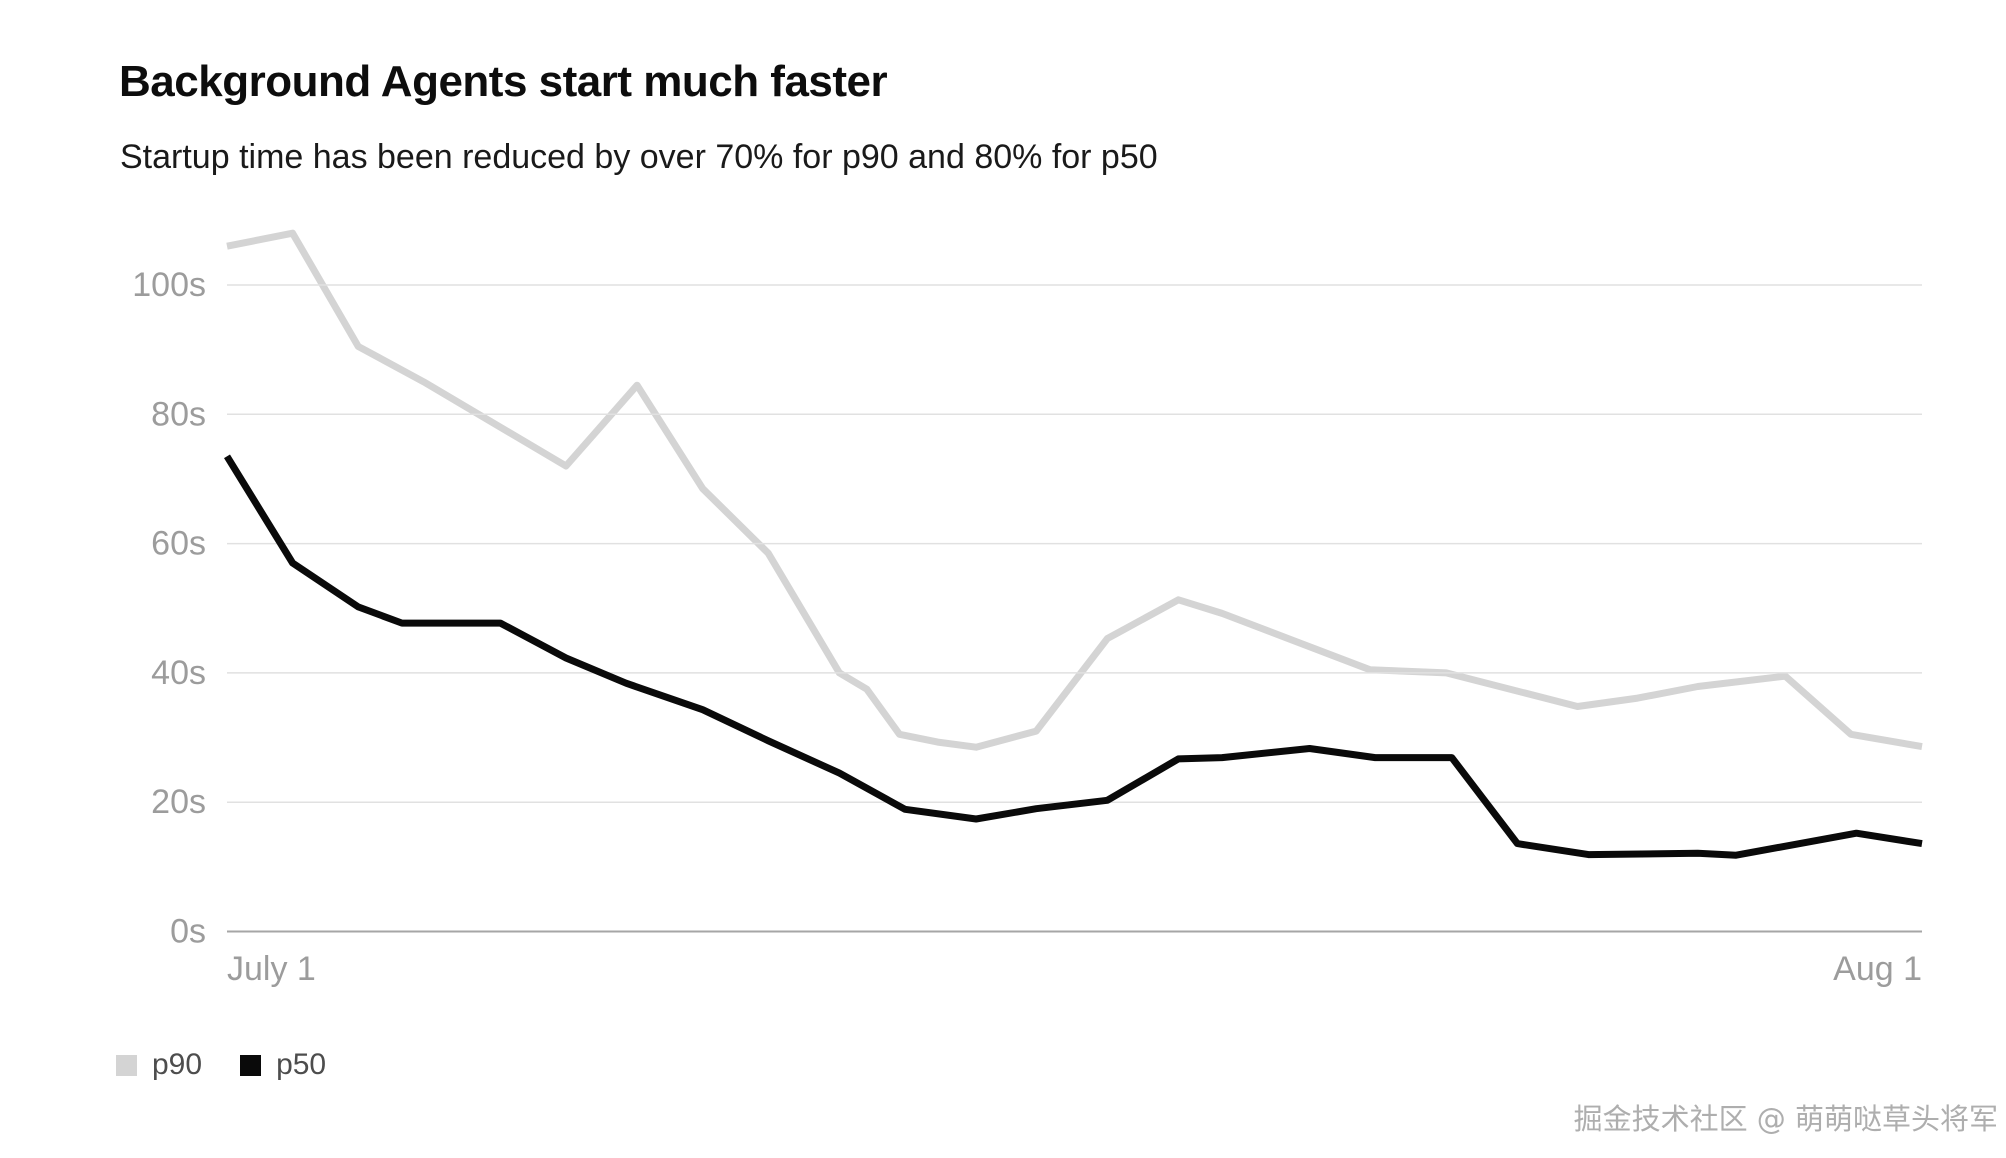  I want to click on legend-label-p50: p50, so click(301, 1064).